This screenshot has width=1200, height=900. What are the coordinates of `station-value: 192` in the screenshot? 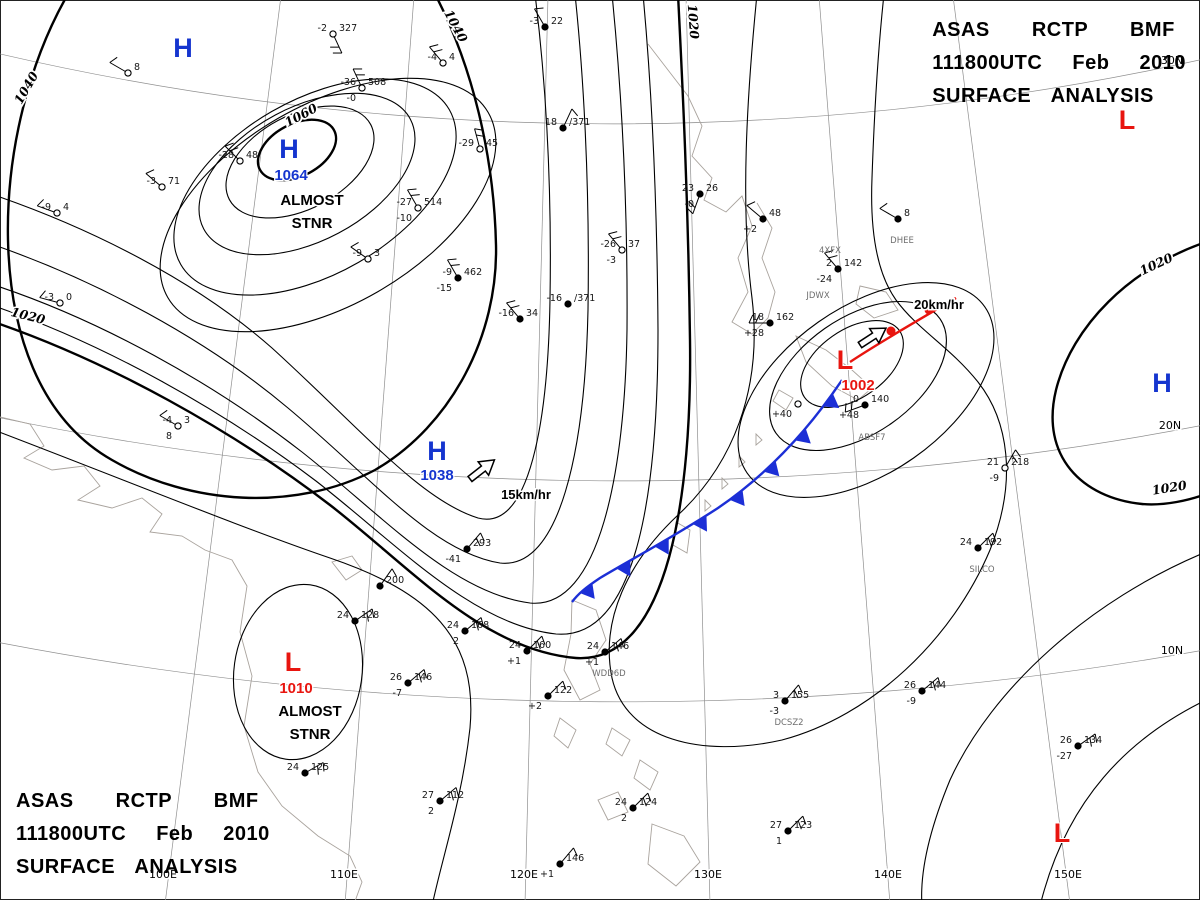 It's located at (993, 542).